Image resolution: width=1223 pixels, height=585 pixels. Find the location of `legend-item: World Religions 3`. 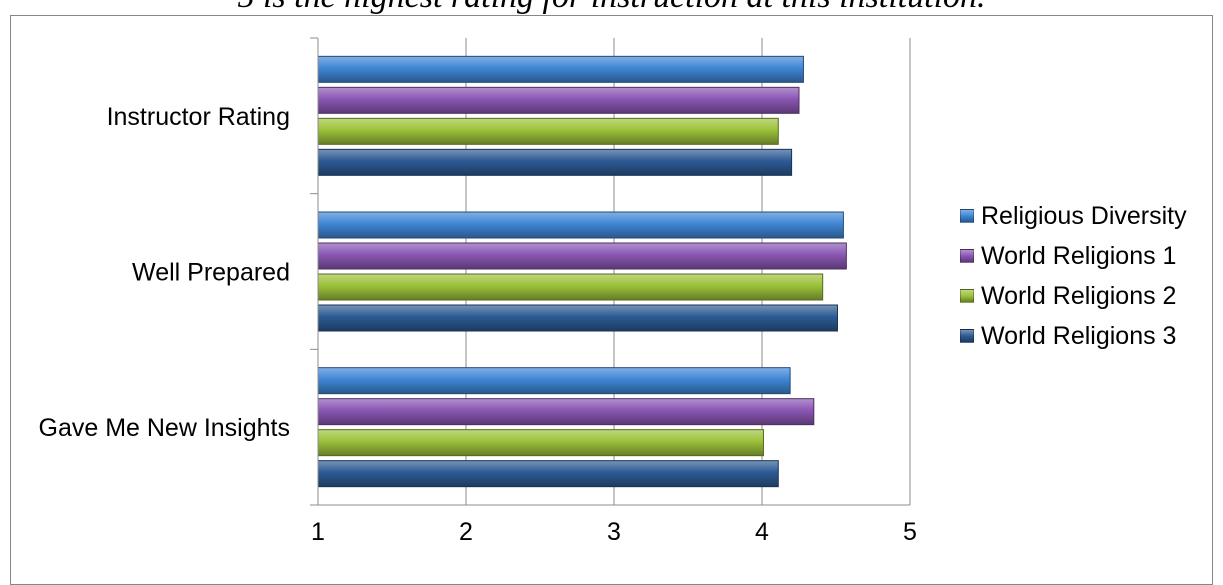

legend-item: World Religions 3 is located at coordinates (1073, 336).